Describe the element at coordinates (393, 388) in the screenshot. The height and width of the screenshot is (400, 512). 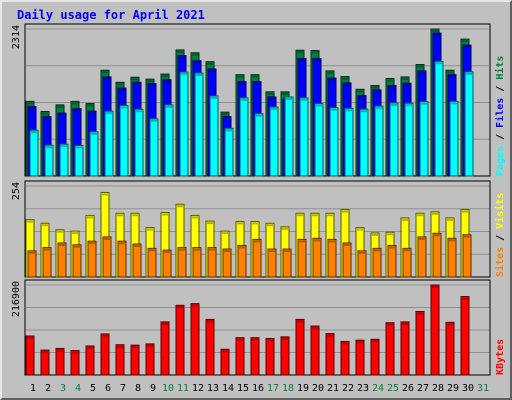
I see `x-tick-label: 25` at that location.